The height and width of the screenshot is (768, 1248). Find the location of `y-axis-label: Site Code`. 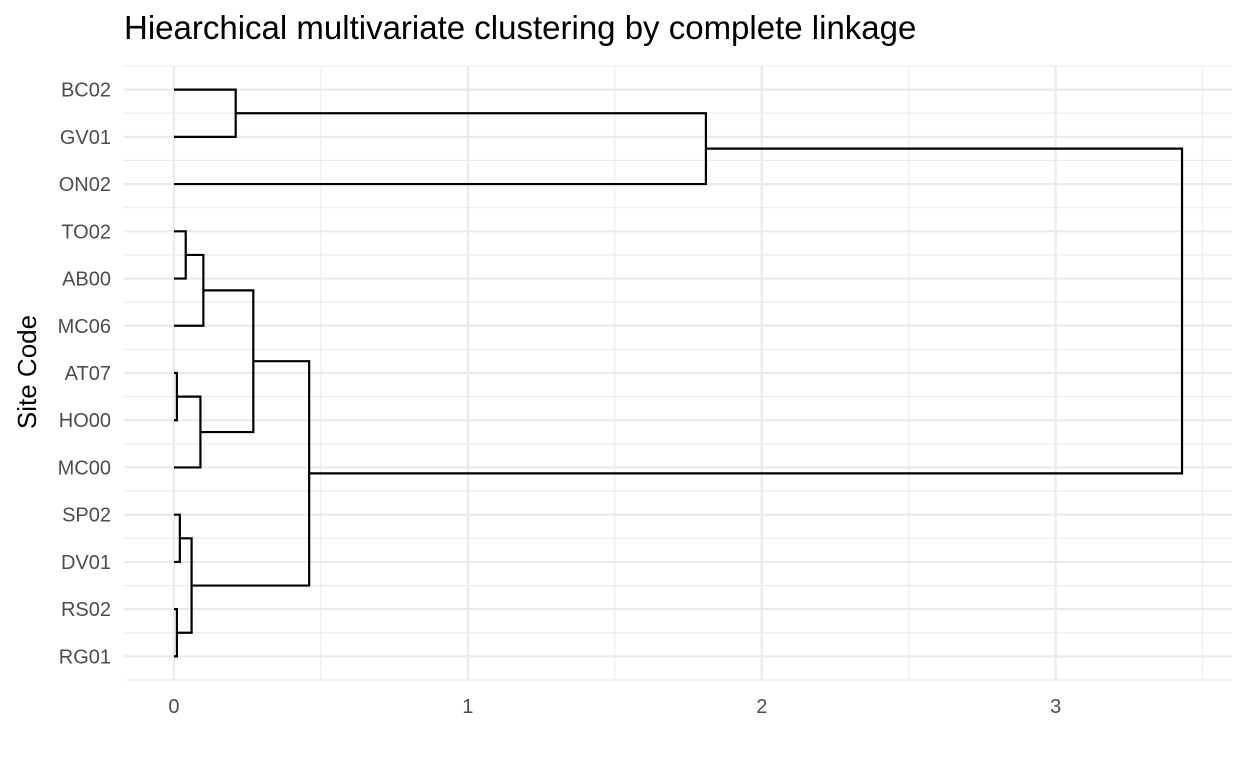

y-axis-label: Site Code is located at coordinates (27, 372).